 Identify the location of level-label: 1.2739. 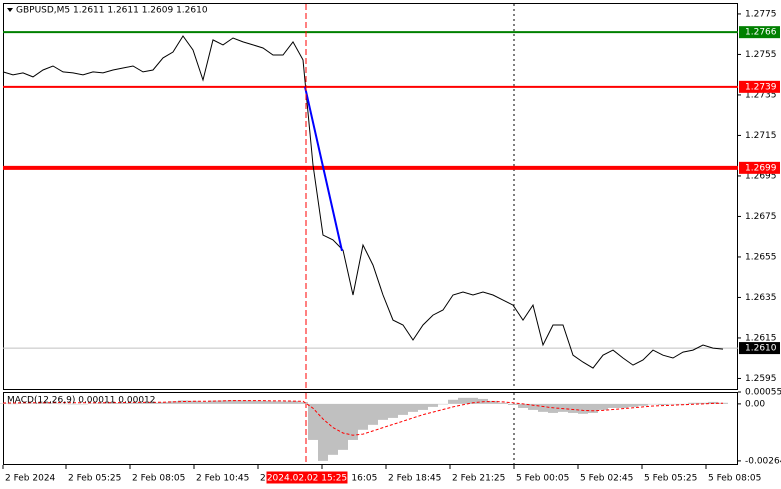
(761, 87).